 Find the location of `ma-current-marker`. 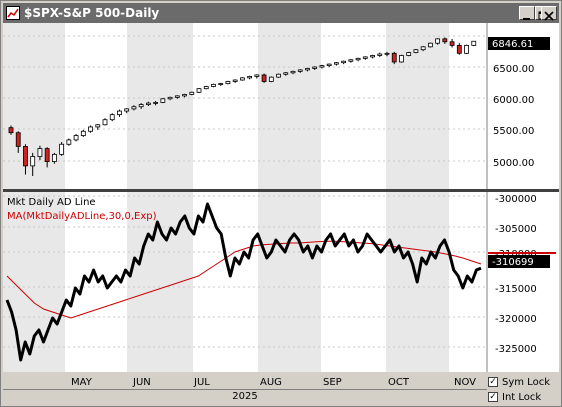

ma-current-marker is located at coordinates (522, 253).